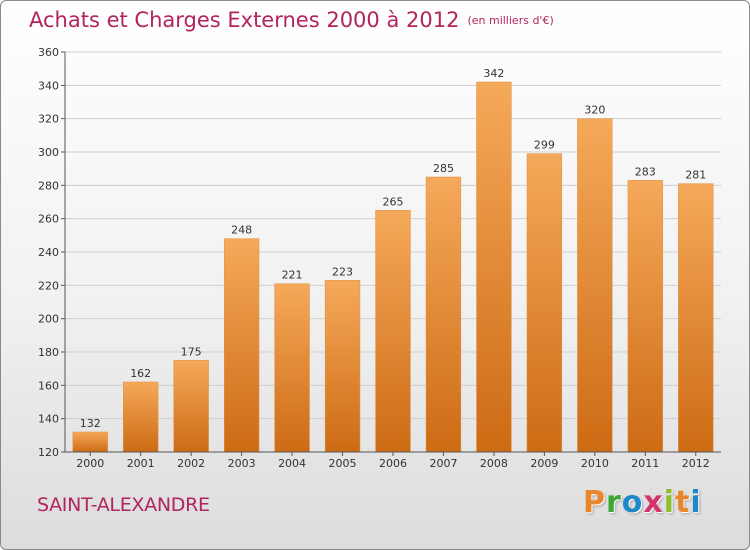  What do you see at coordinates (292, 368) in the screenshot?
I see `bar-2004` at bounding box center [292, 368].